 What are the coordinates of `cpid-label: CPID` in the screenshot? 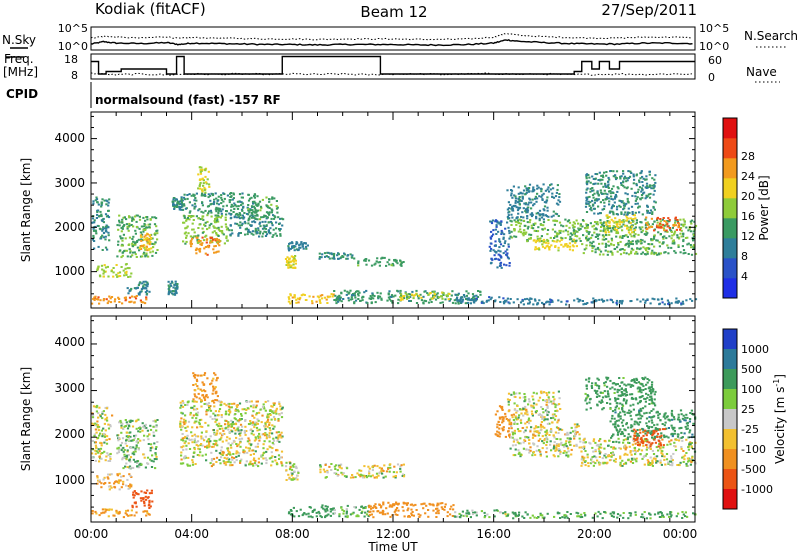 It's located at (22, 94).